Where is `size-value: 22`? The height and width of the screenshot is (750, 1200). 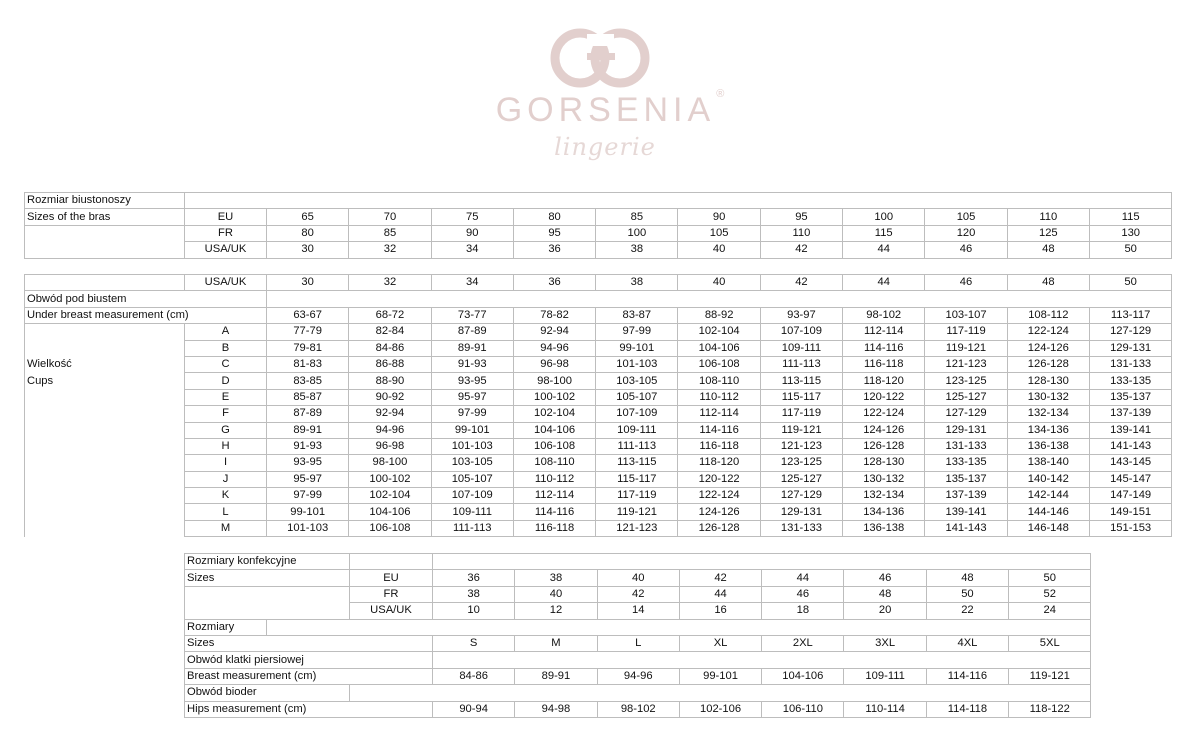
size-value: 22 is located at coordinates (967, 611).